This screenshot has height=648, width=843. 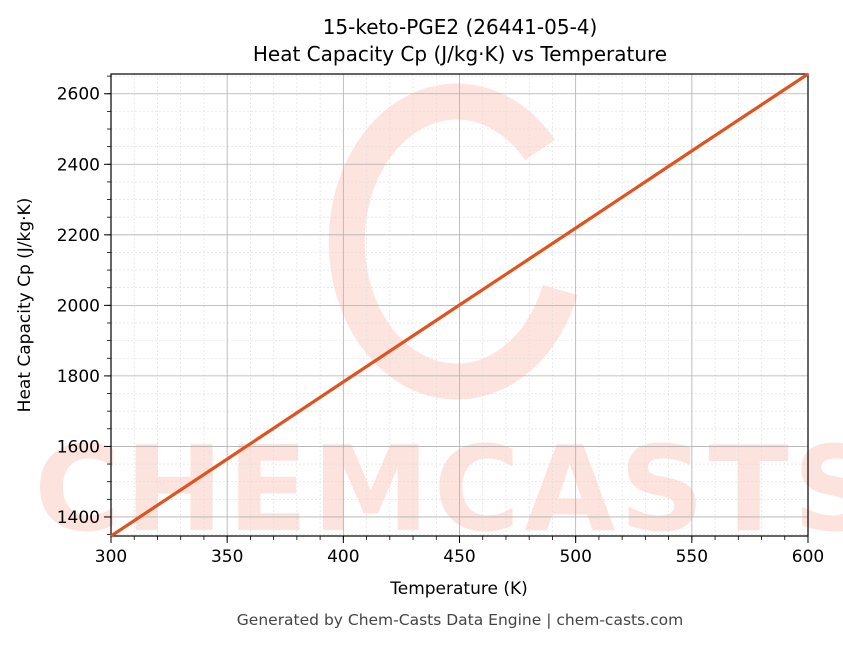 What do you see at coordinates (227, 557) in the screenshot?
I see `x-tick-label: 350` at bounding box center [227, 557].